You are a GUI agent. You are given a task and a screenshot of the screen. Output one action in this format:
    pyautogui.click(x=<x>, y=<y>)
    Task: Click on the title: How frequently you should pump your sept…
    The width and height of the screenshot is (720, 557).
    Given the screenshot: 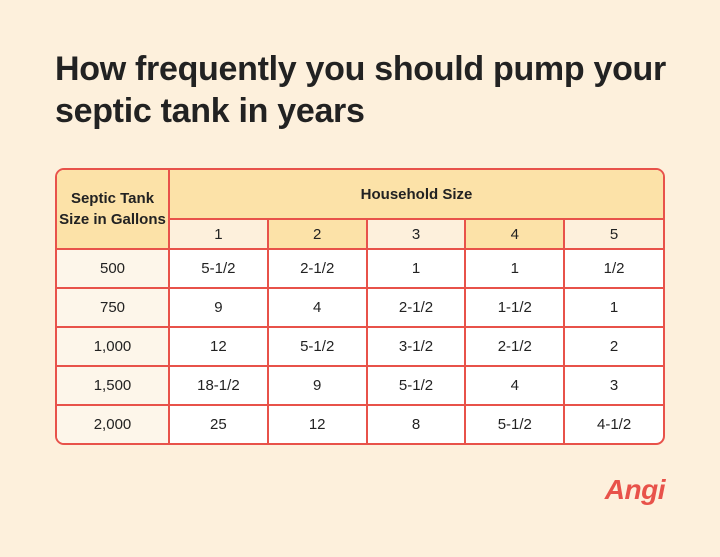 What is the action you would take?
    pyautogui.click(x=360, y=90)
    